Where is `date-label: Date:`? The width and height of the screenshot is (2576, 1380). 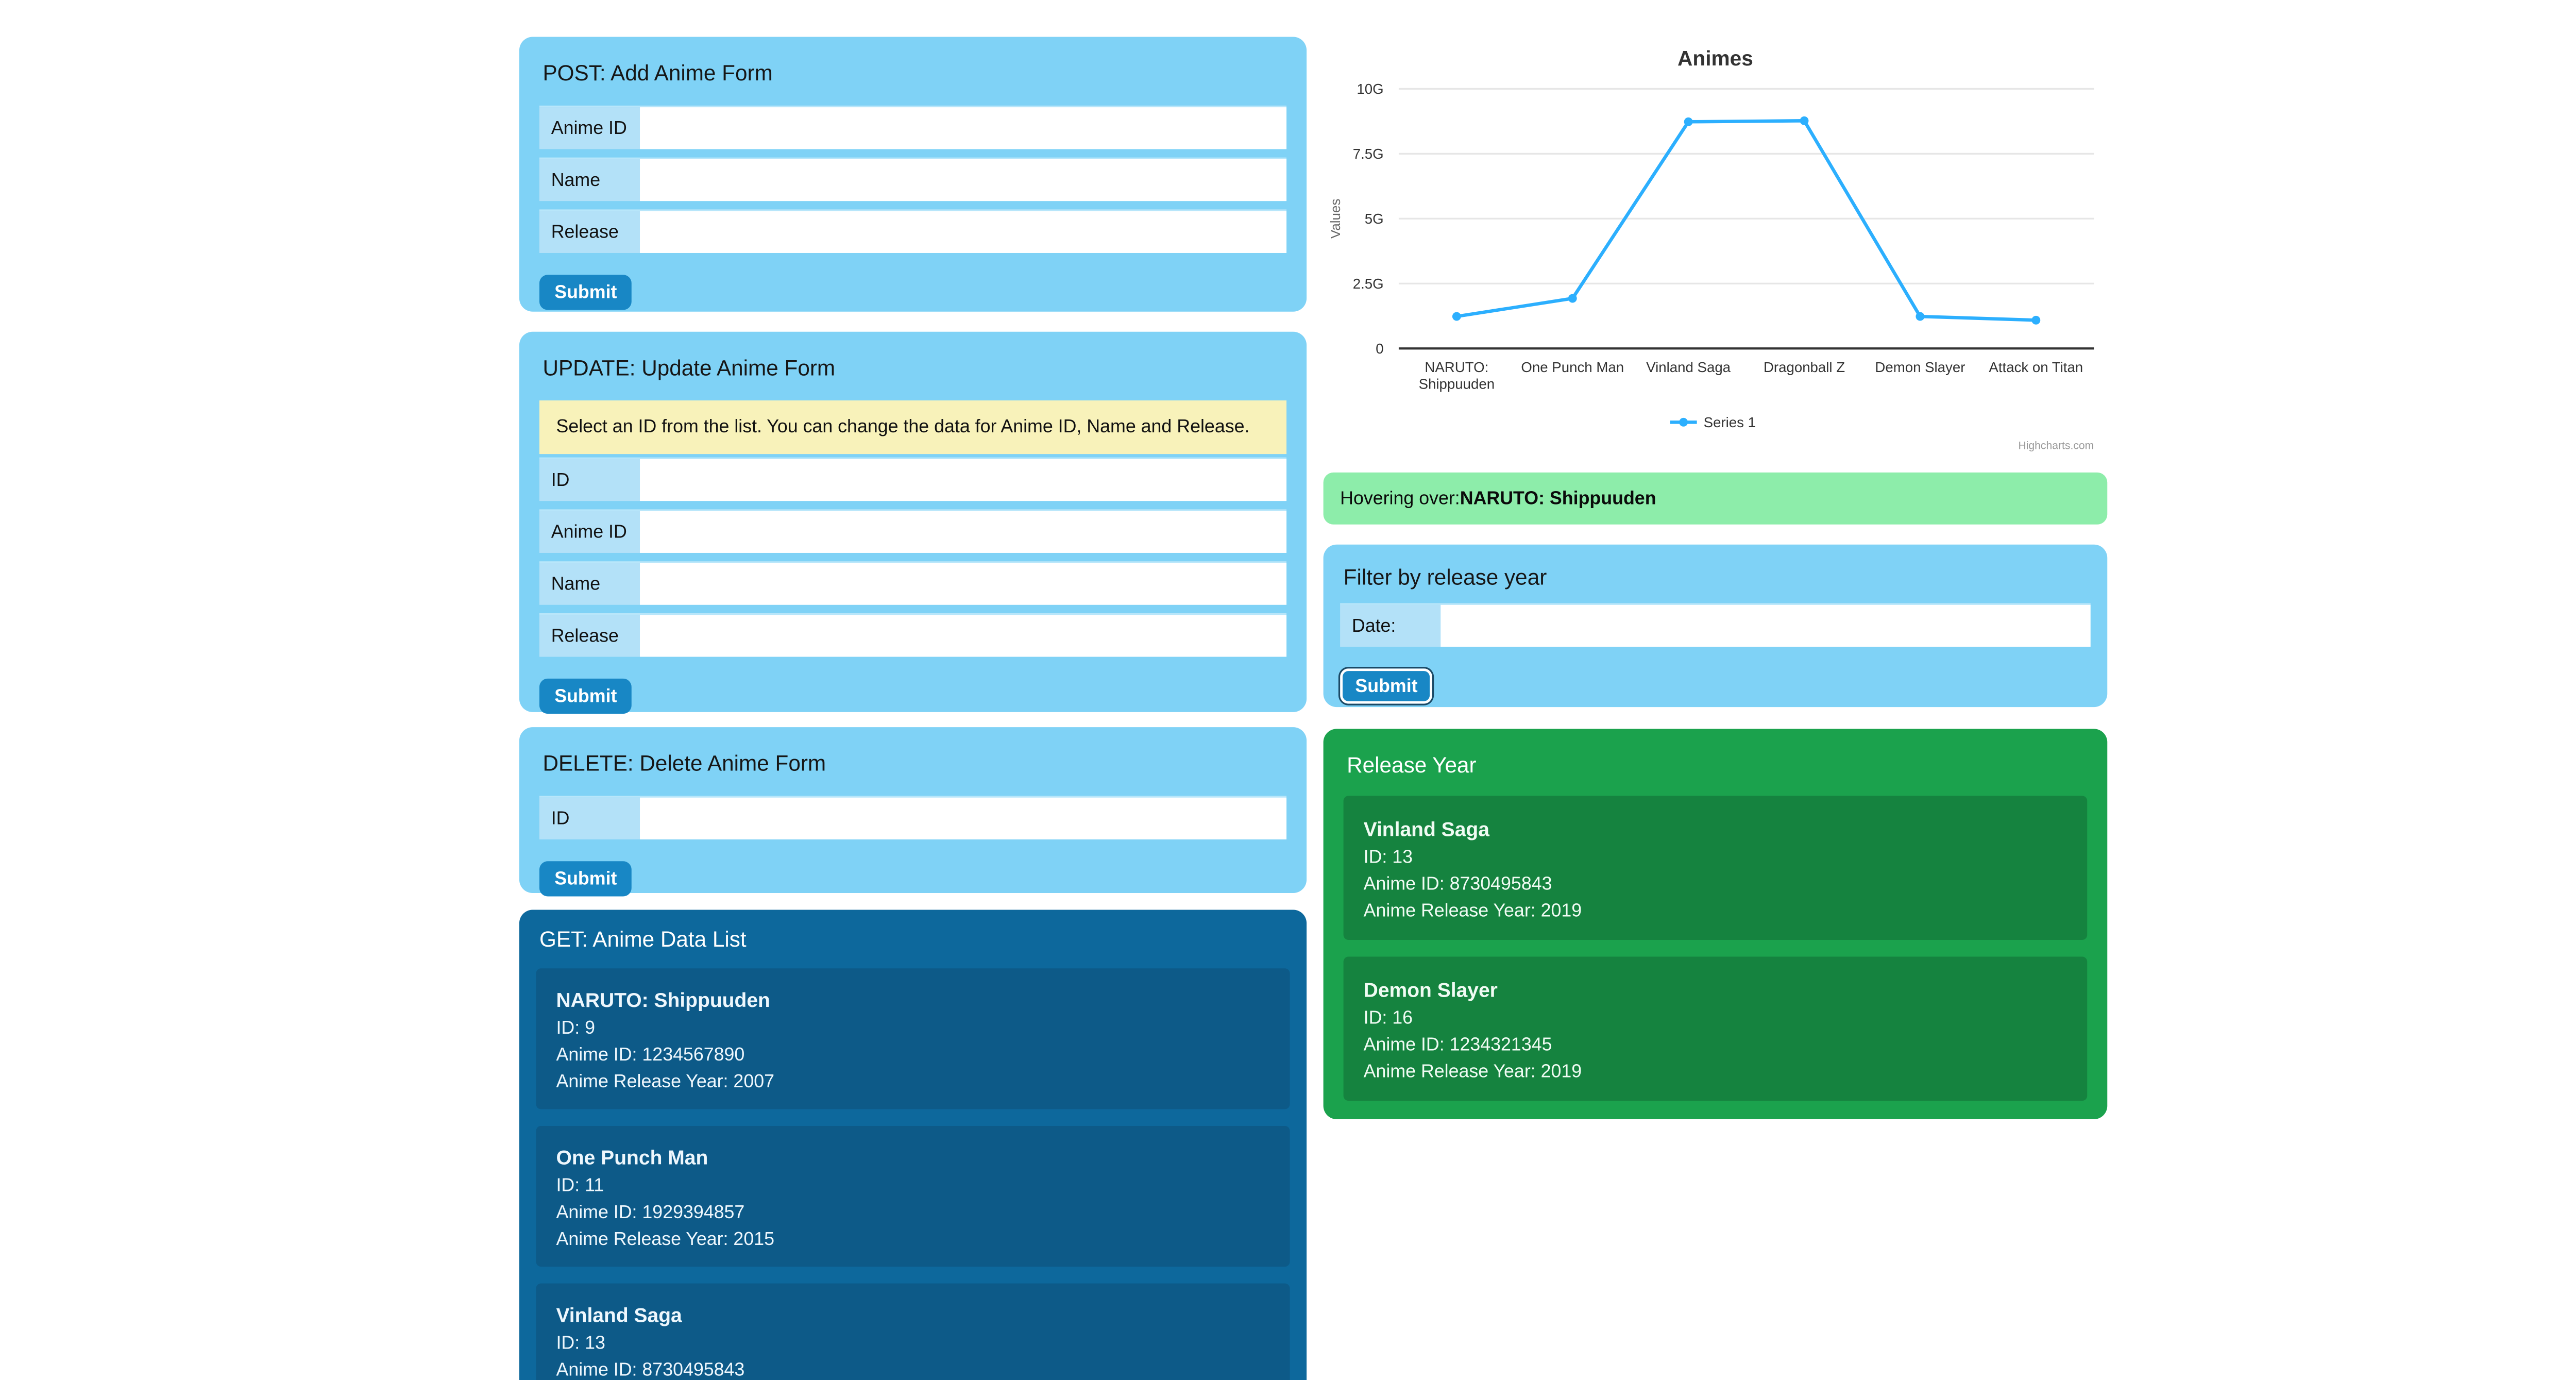
date-label: Date: is located at coordinates (1390, 625).